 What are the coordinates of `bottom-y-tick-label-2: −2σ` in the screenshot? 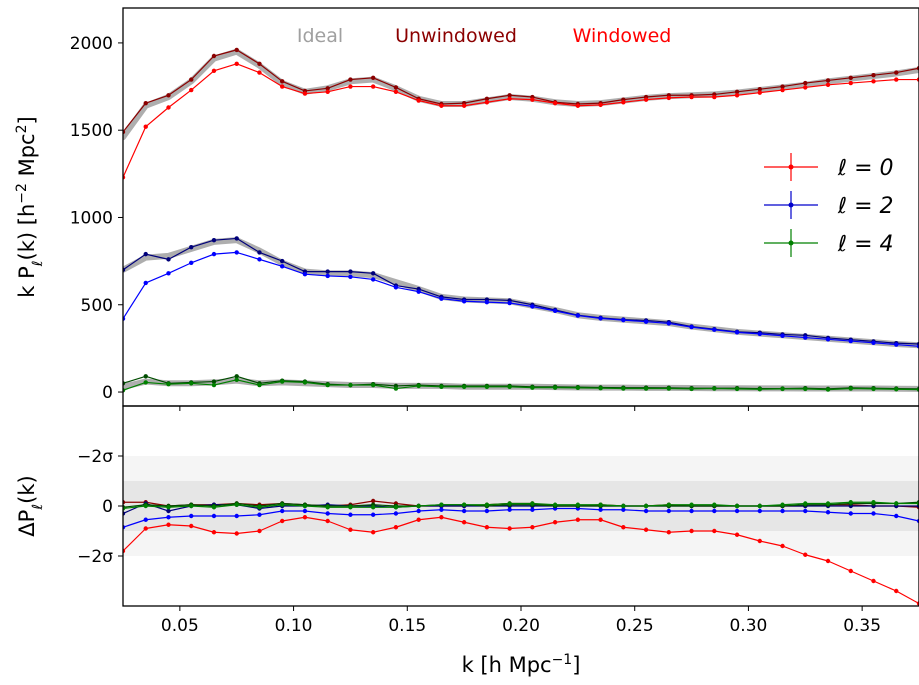 It's located at (95, 457).